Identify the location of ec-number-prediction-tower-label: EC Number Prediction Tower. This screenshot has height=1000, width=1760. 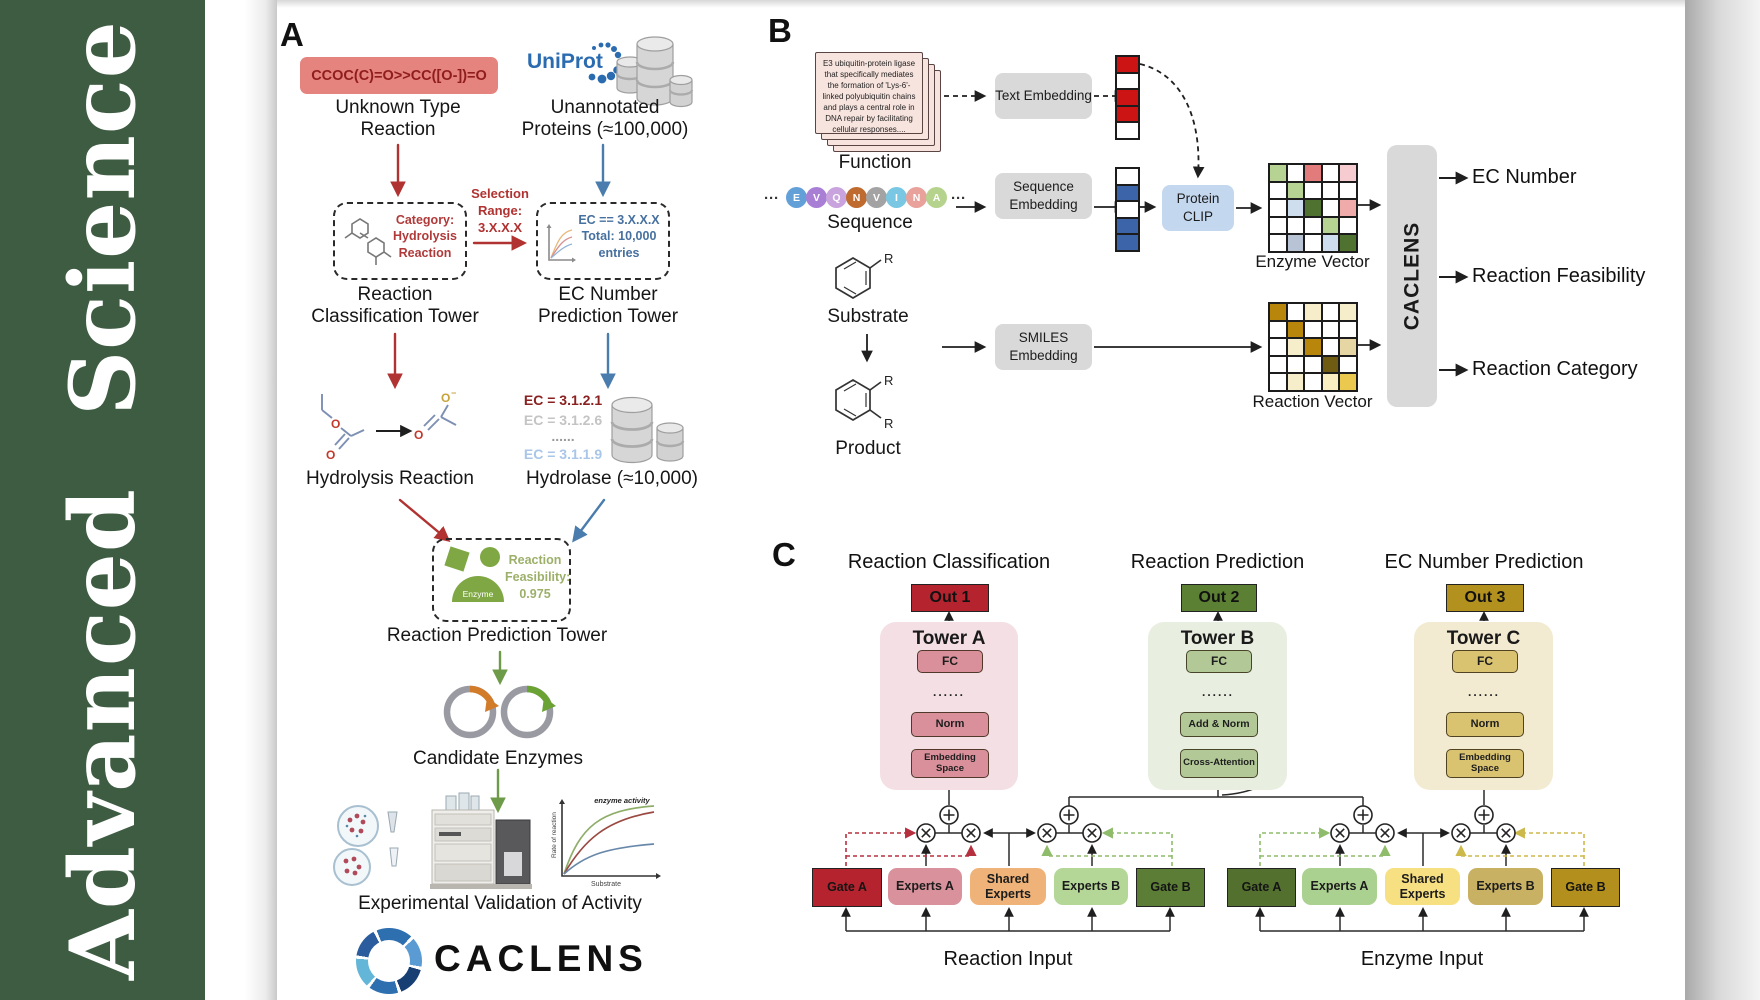
(608, 306).